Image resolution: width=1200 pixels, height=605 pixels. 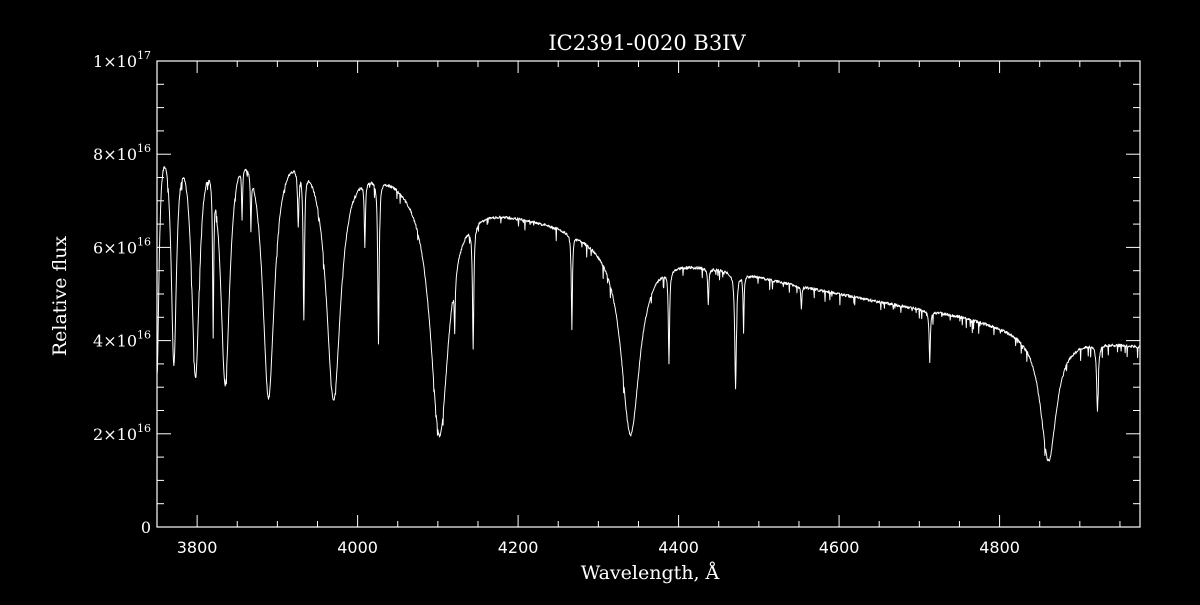 I want to click on y-tick-label: 0, so click(x=146, y=527).